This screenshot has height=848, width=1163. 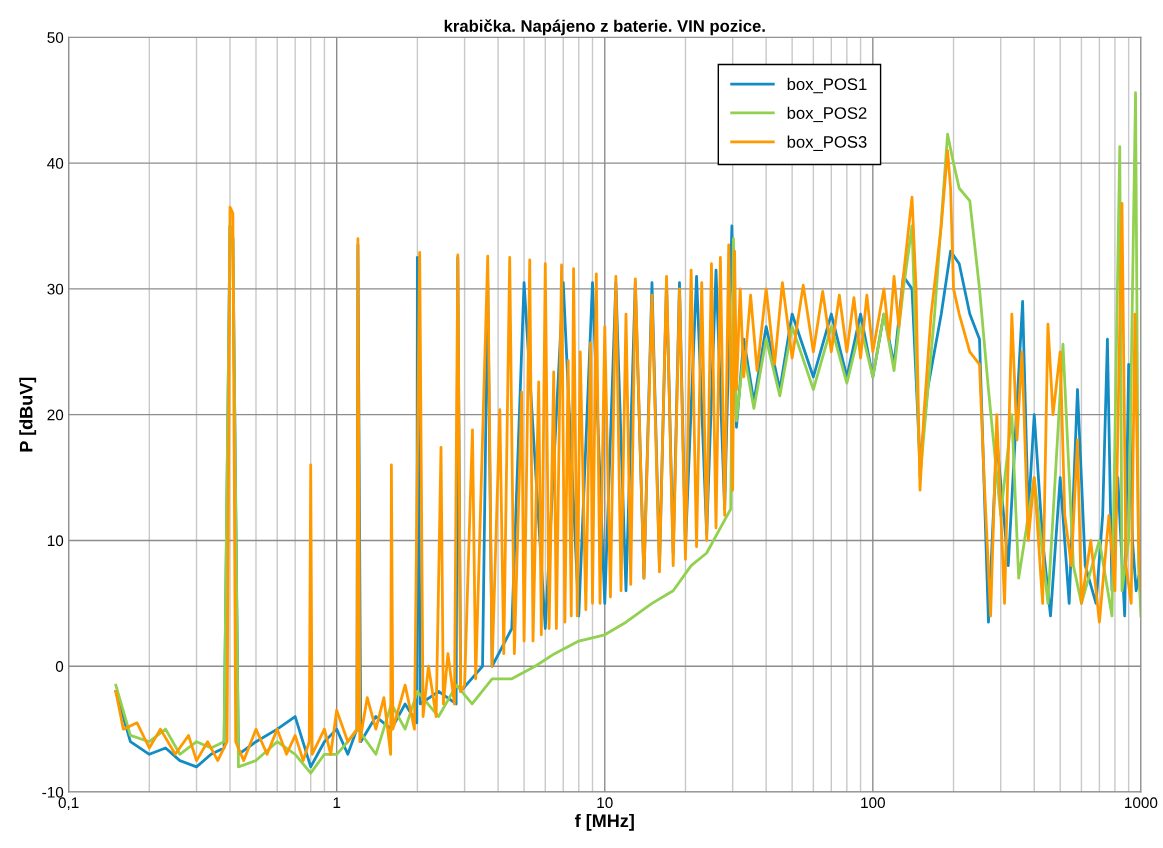 I want to click on y-tick-label: -10, so click(x=53, y=792).